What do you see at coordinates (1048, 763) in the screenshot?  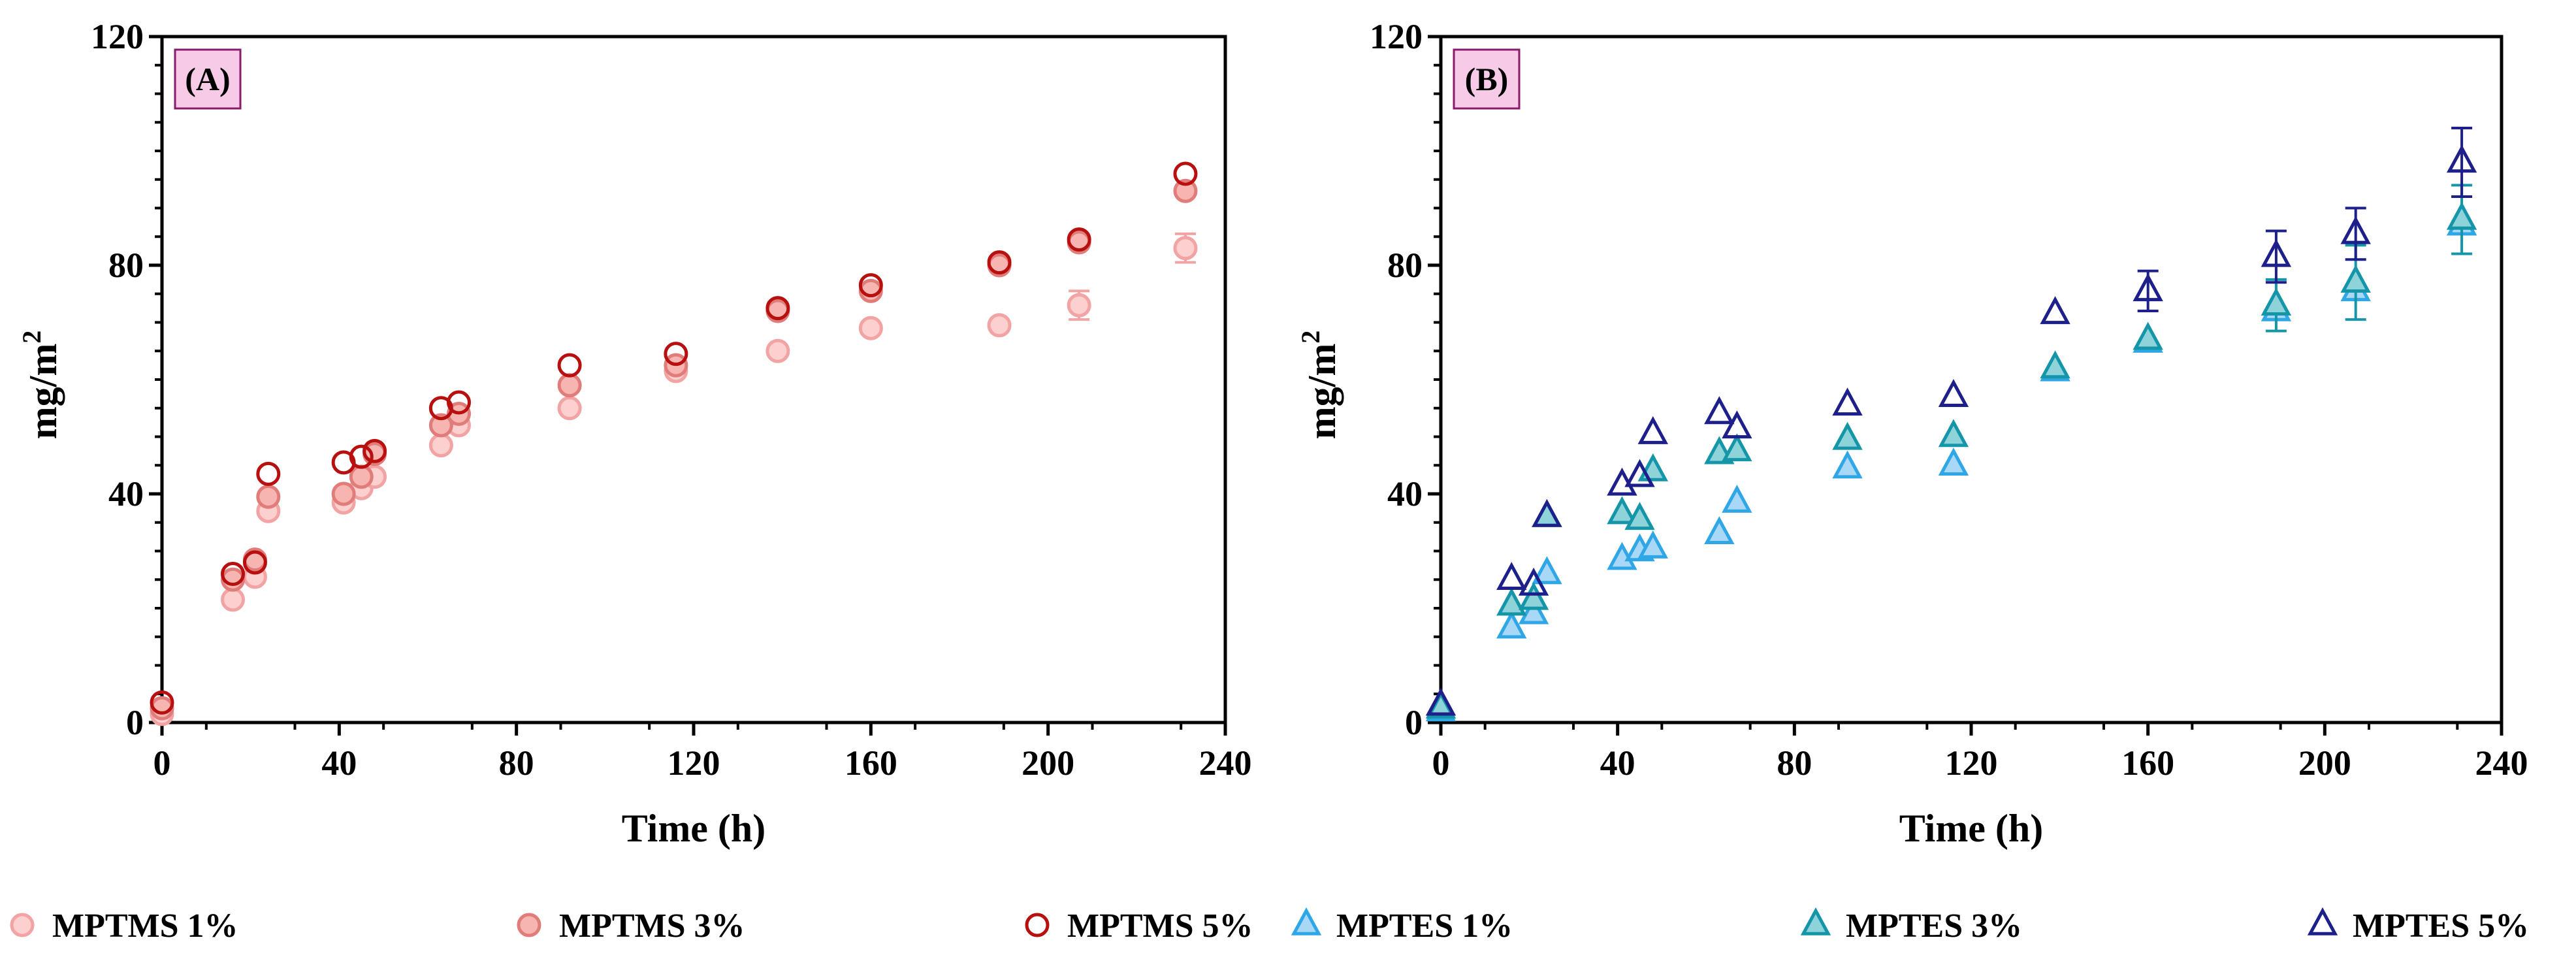 I see `panel-a-x-tick-label: 200` at bounding box center [1048, 763].